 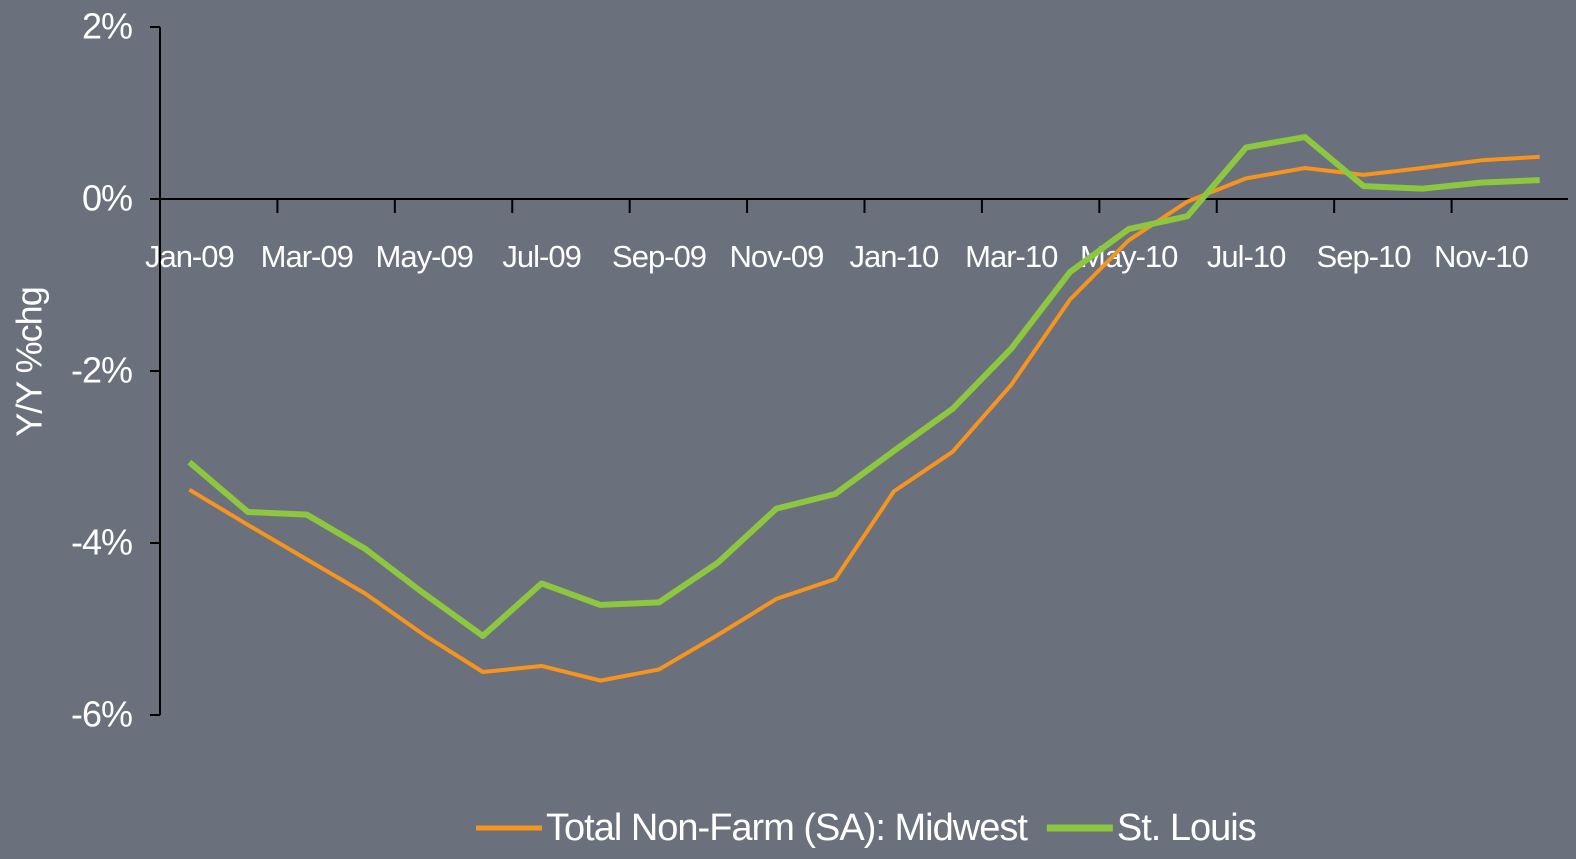 I want to click on x-tick-label: Sep-09, so click(x=659, y=256).